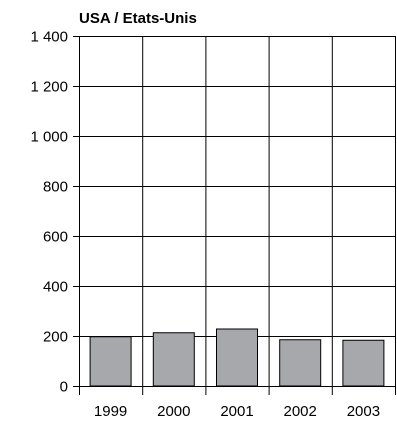 The width and height of the screenshot is (397, 422). What do you see at coordinates (49, 87) in the screenshot?
I see `y-tick-label: 1 200` at bounding box center [49, 87].